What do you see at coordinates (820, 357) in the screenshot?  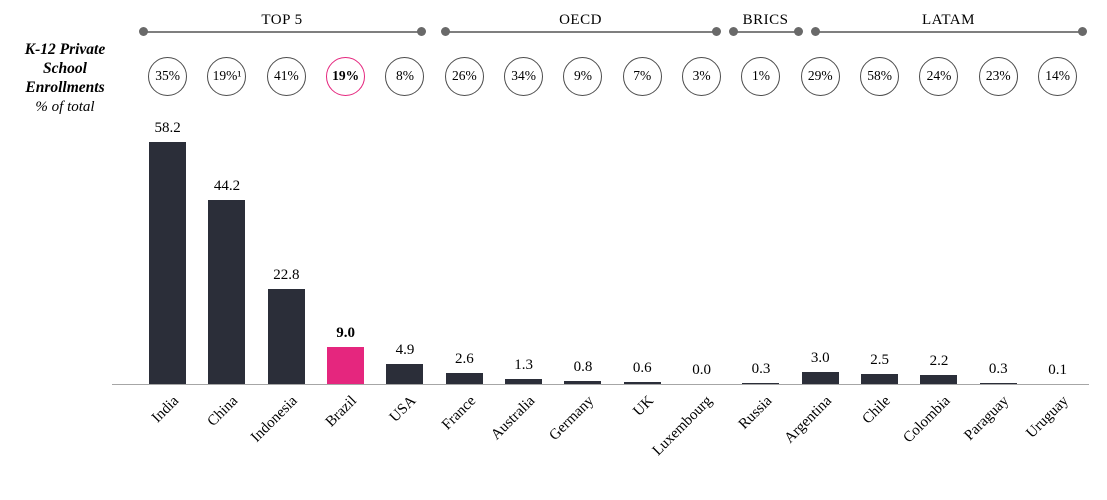 I see `value-label: 3.0` at bounding box center [820, 357].